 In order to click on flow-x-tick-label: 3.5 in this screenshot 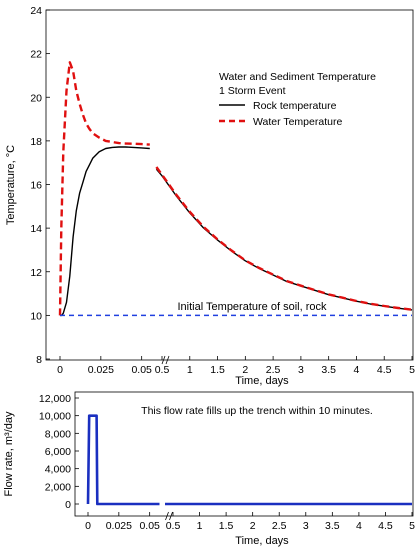, I will do `click(332, 526)`.